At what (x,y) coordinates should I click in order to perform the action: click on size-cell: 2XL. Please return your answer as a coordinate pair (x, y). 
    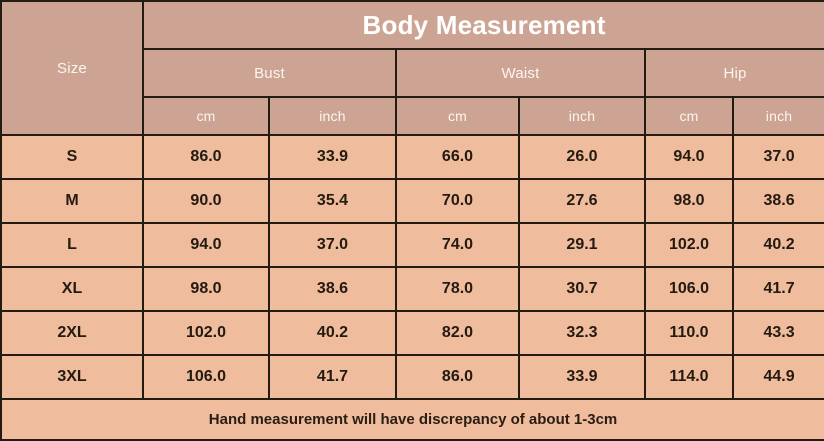
    Looking at the image, I should click on (72, 333).